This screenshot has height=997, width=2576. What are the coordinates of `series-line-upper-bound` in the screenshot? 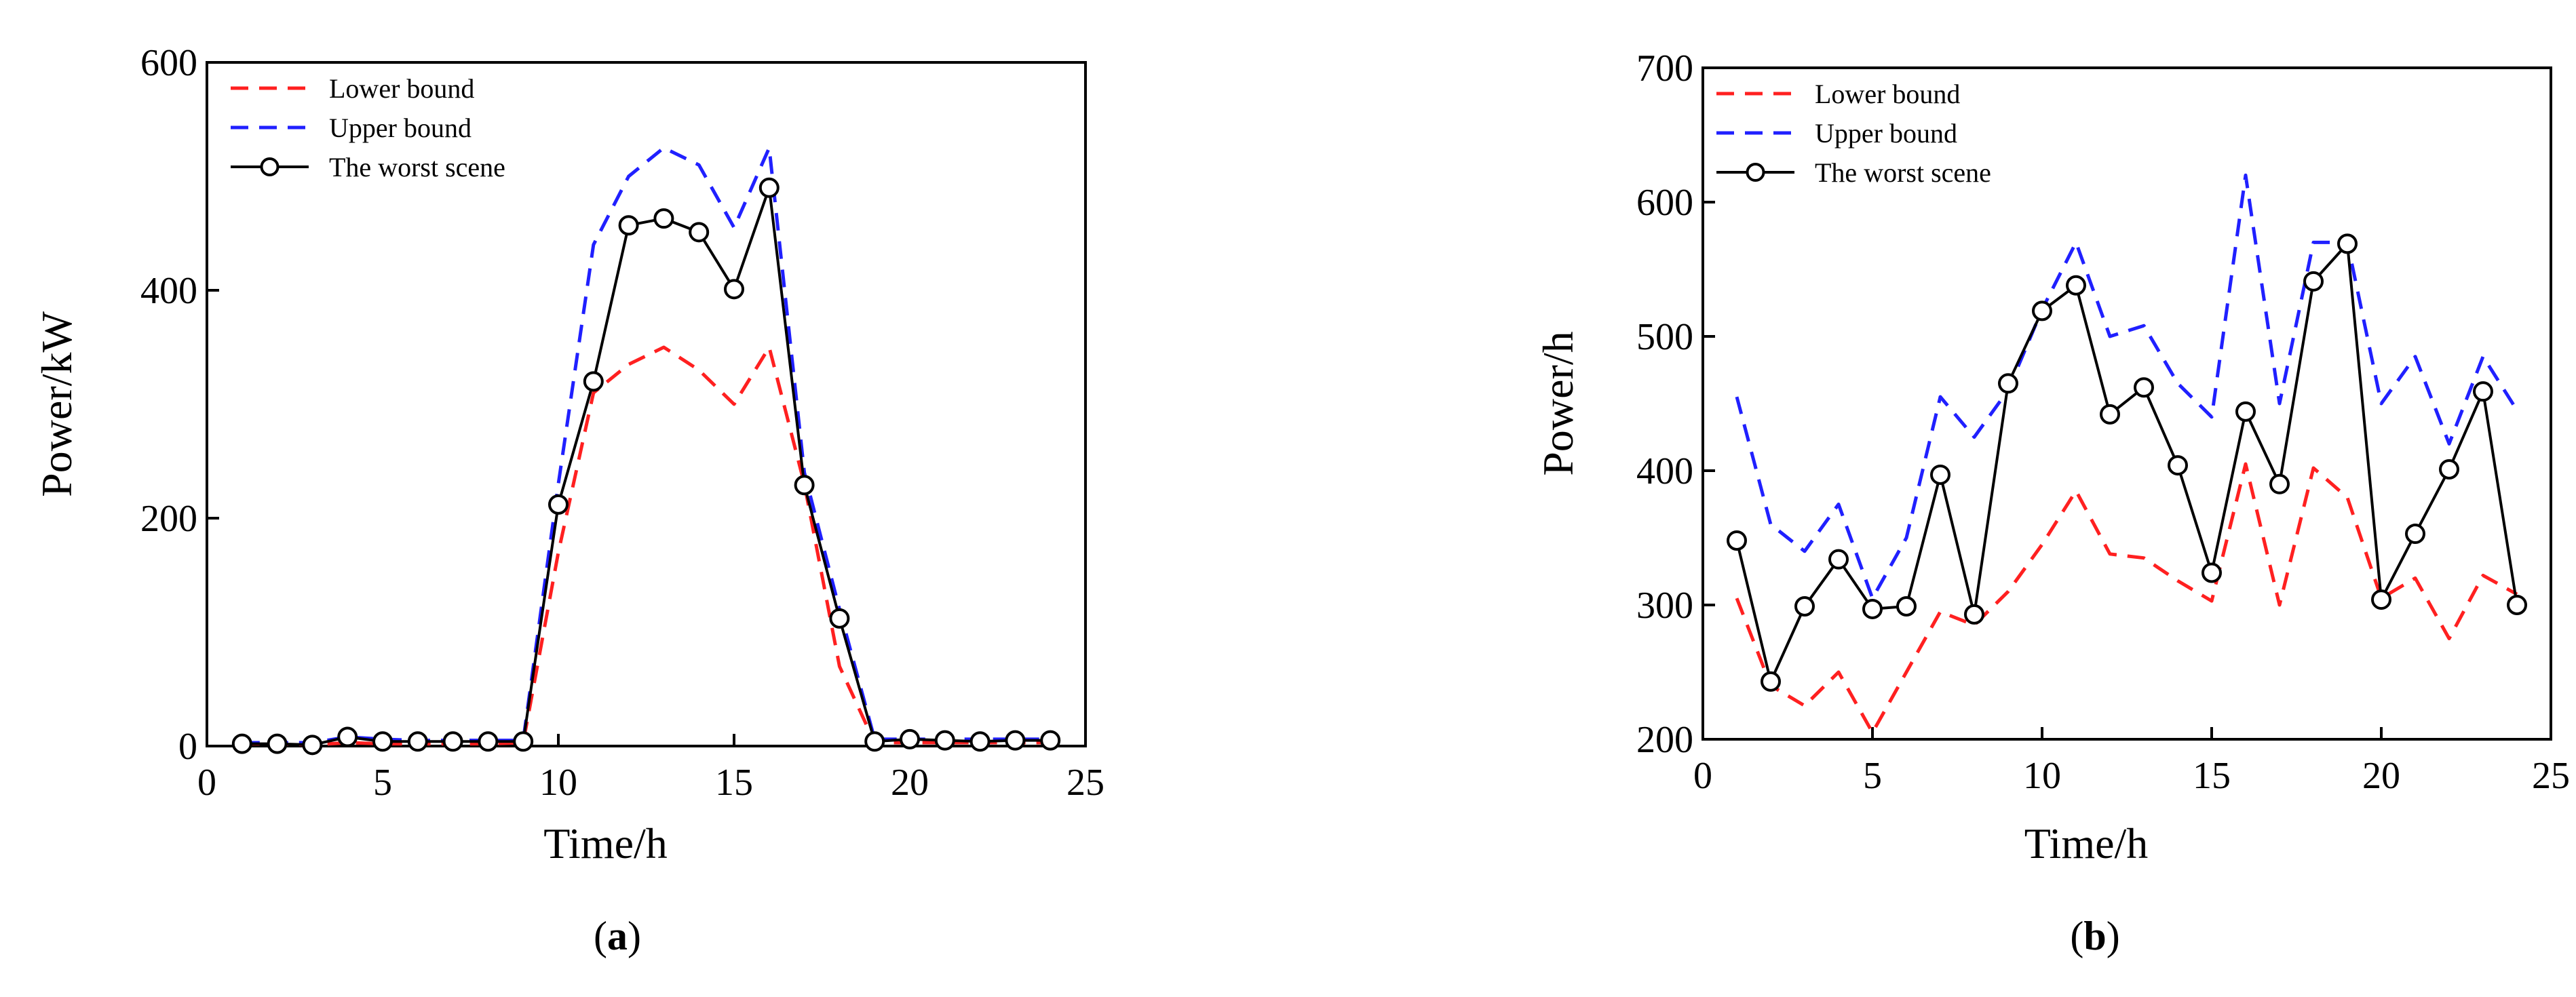 It's located at (2127, 386).